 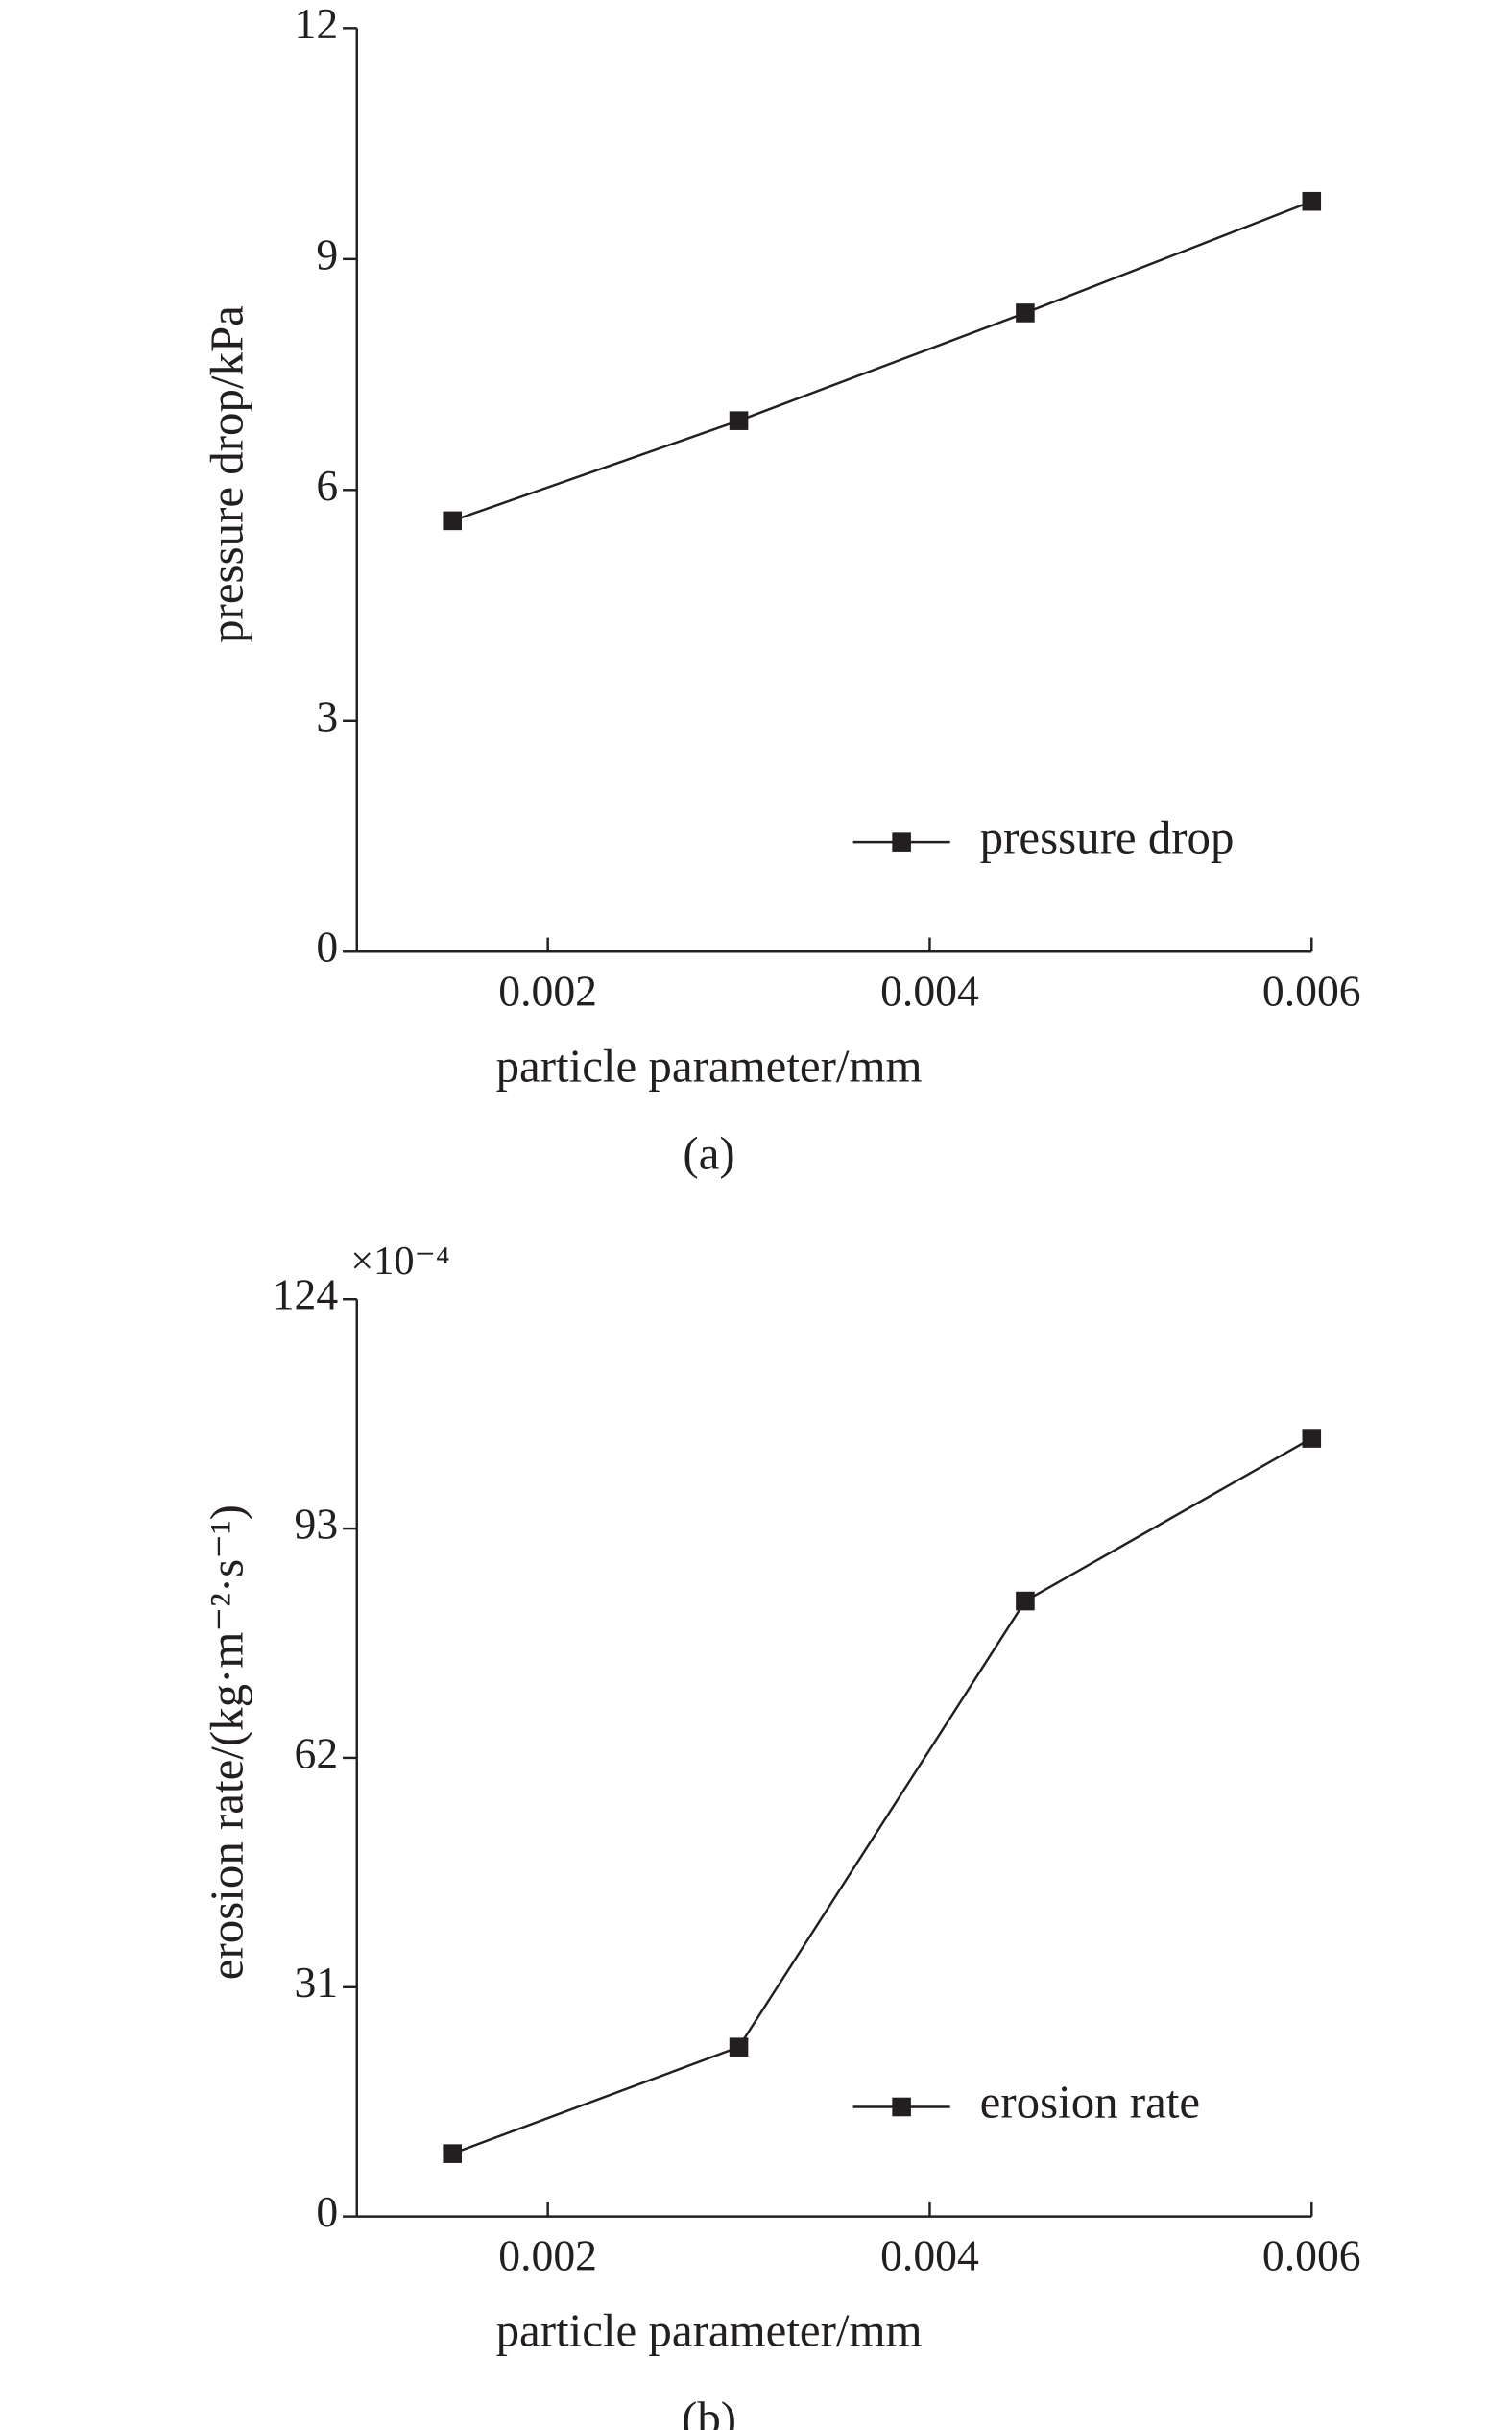 I want to click on y-axis-label: erosion rate/(kg·m⁻²·s⁻¹), so click(x=227, y=1742).